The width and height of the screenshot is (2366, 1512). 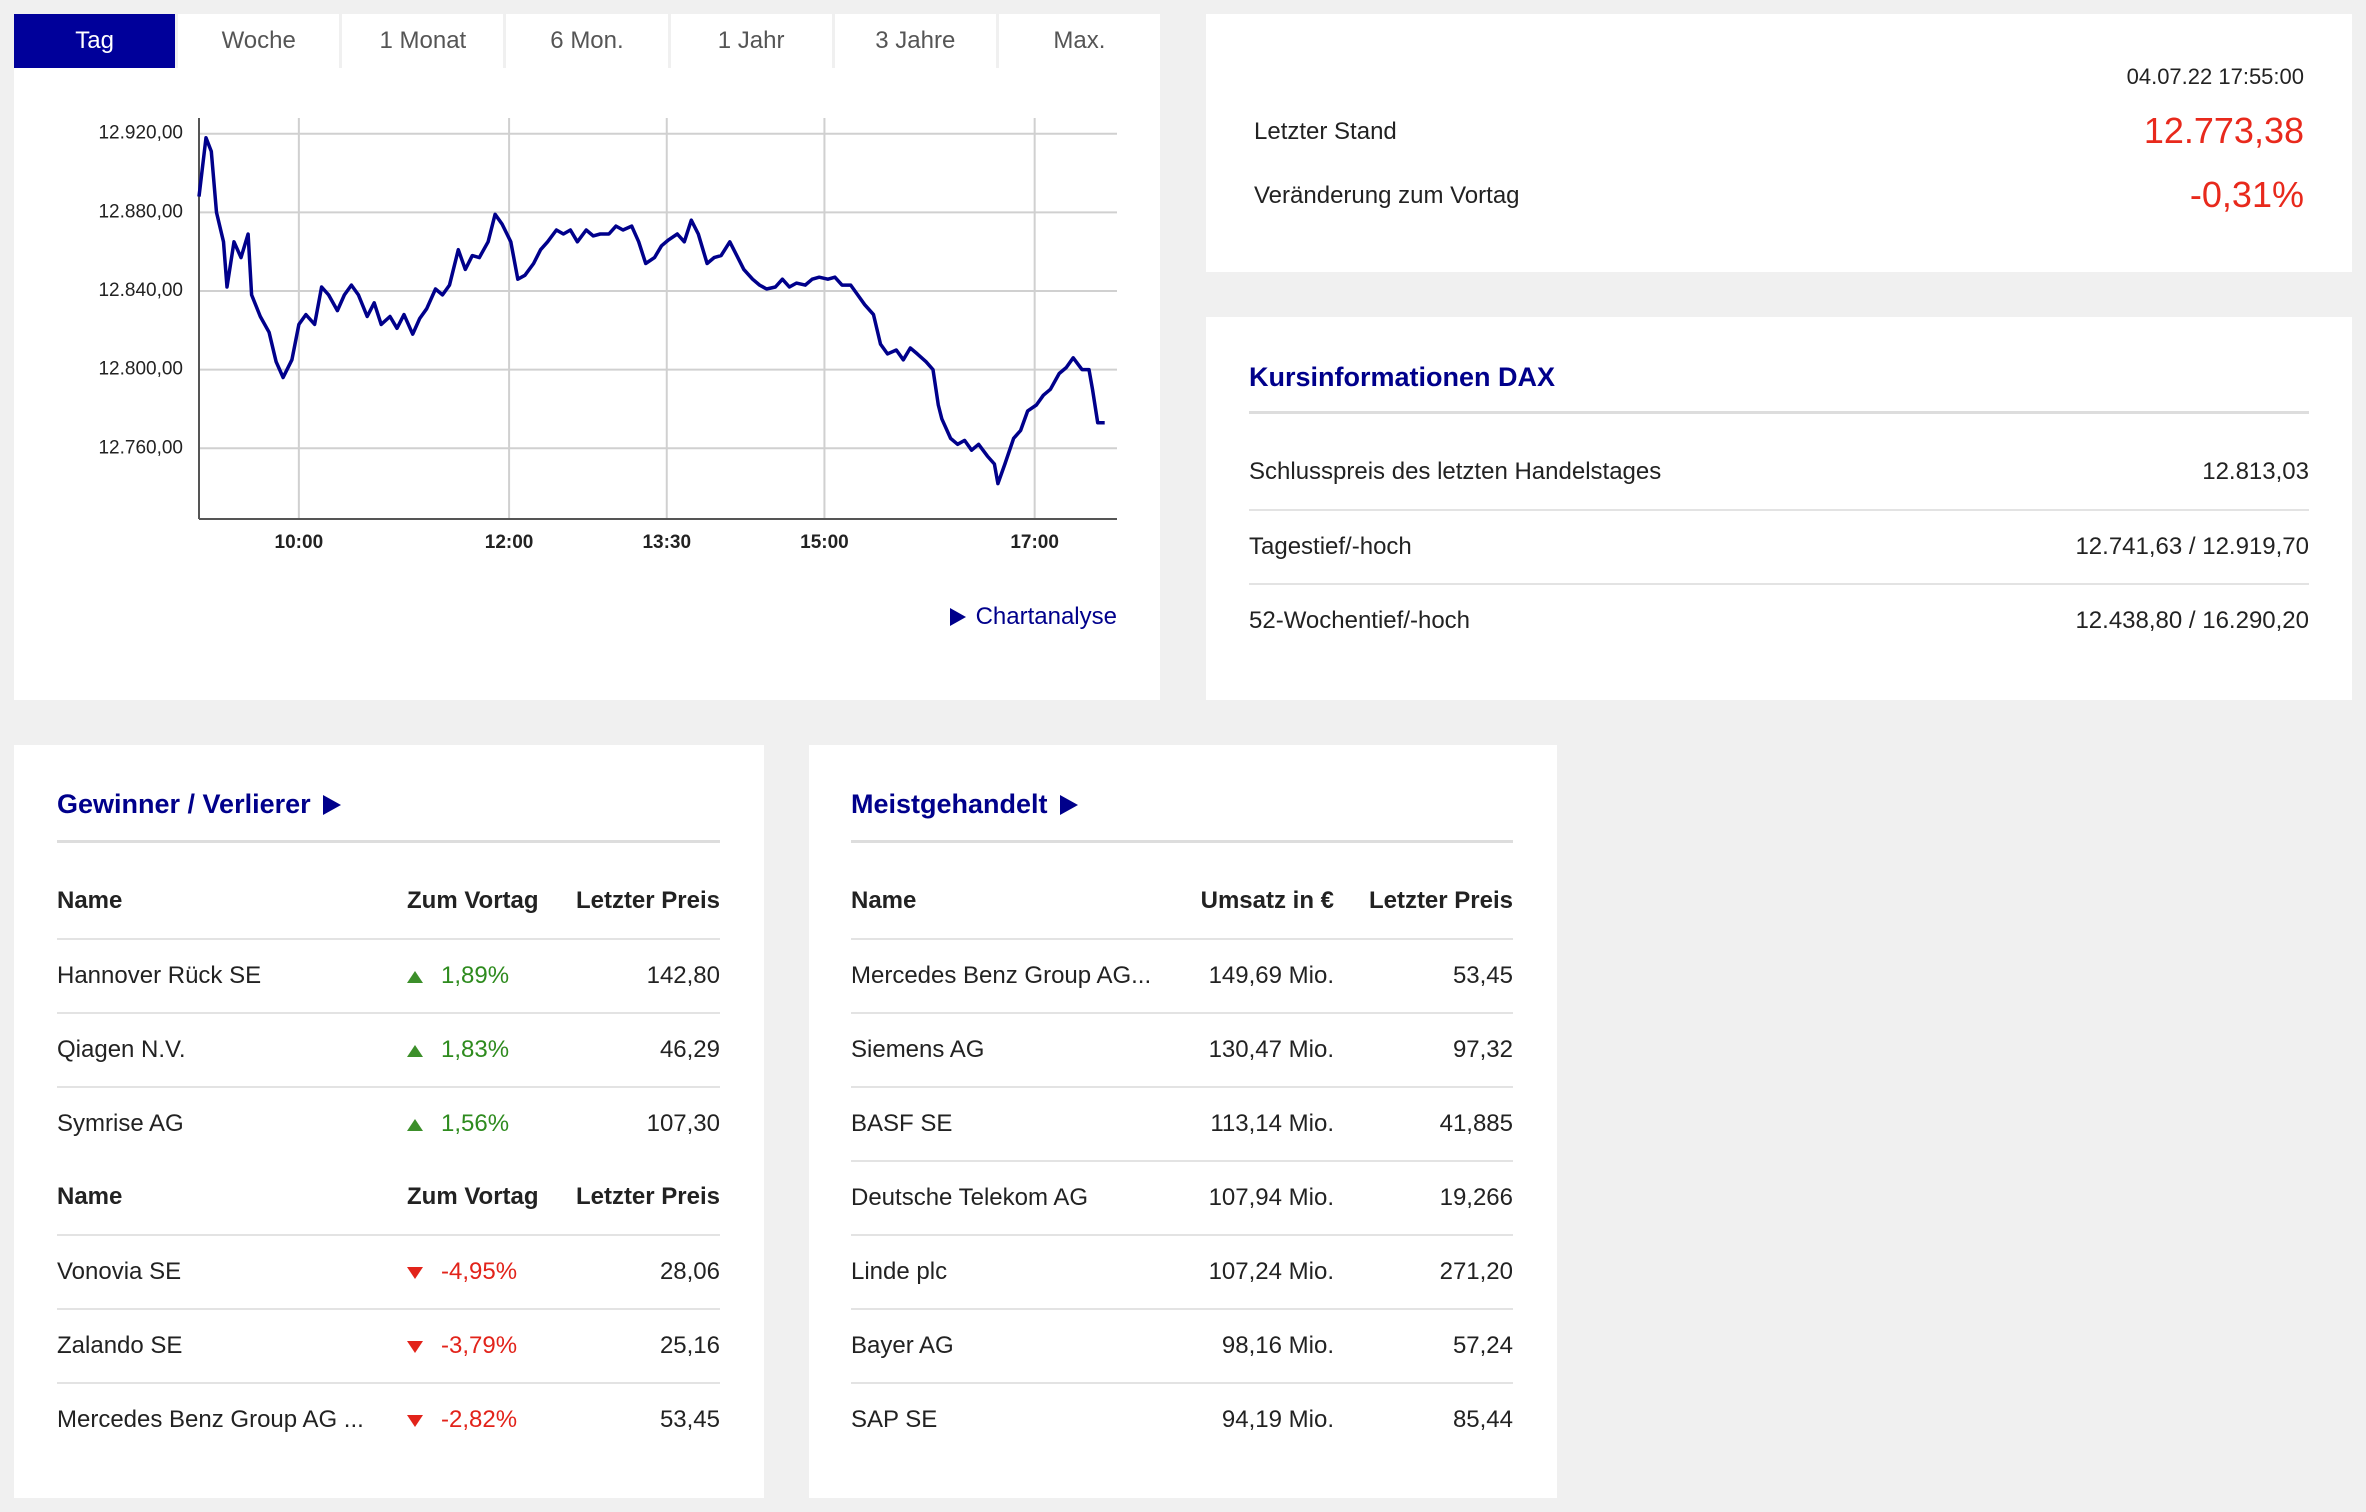 I want to click on title-arrow, so click(x=331, y=804).